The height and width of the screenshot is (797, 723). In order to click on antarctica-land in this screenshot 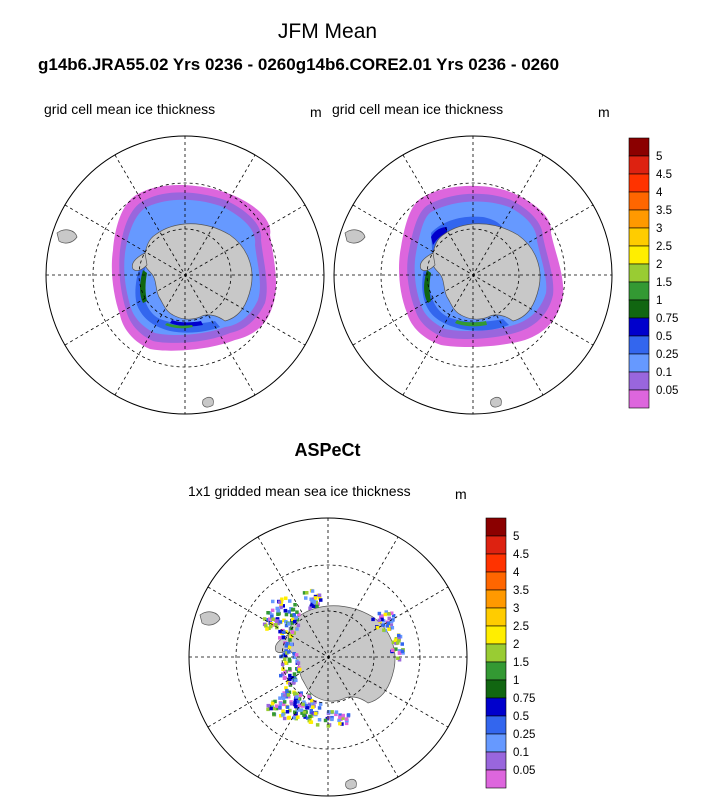, I will do `click(154, 315)`.